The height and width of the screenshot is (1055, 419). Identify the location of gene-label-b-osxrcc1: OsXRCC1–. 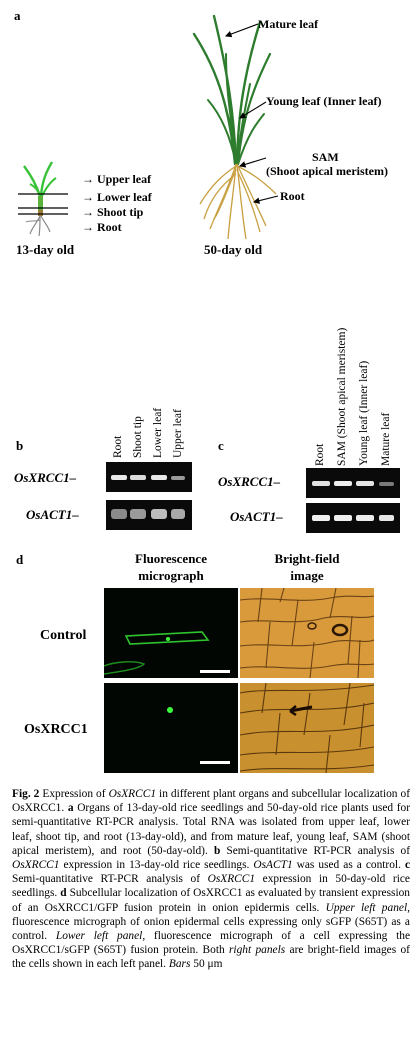
(45, 477).